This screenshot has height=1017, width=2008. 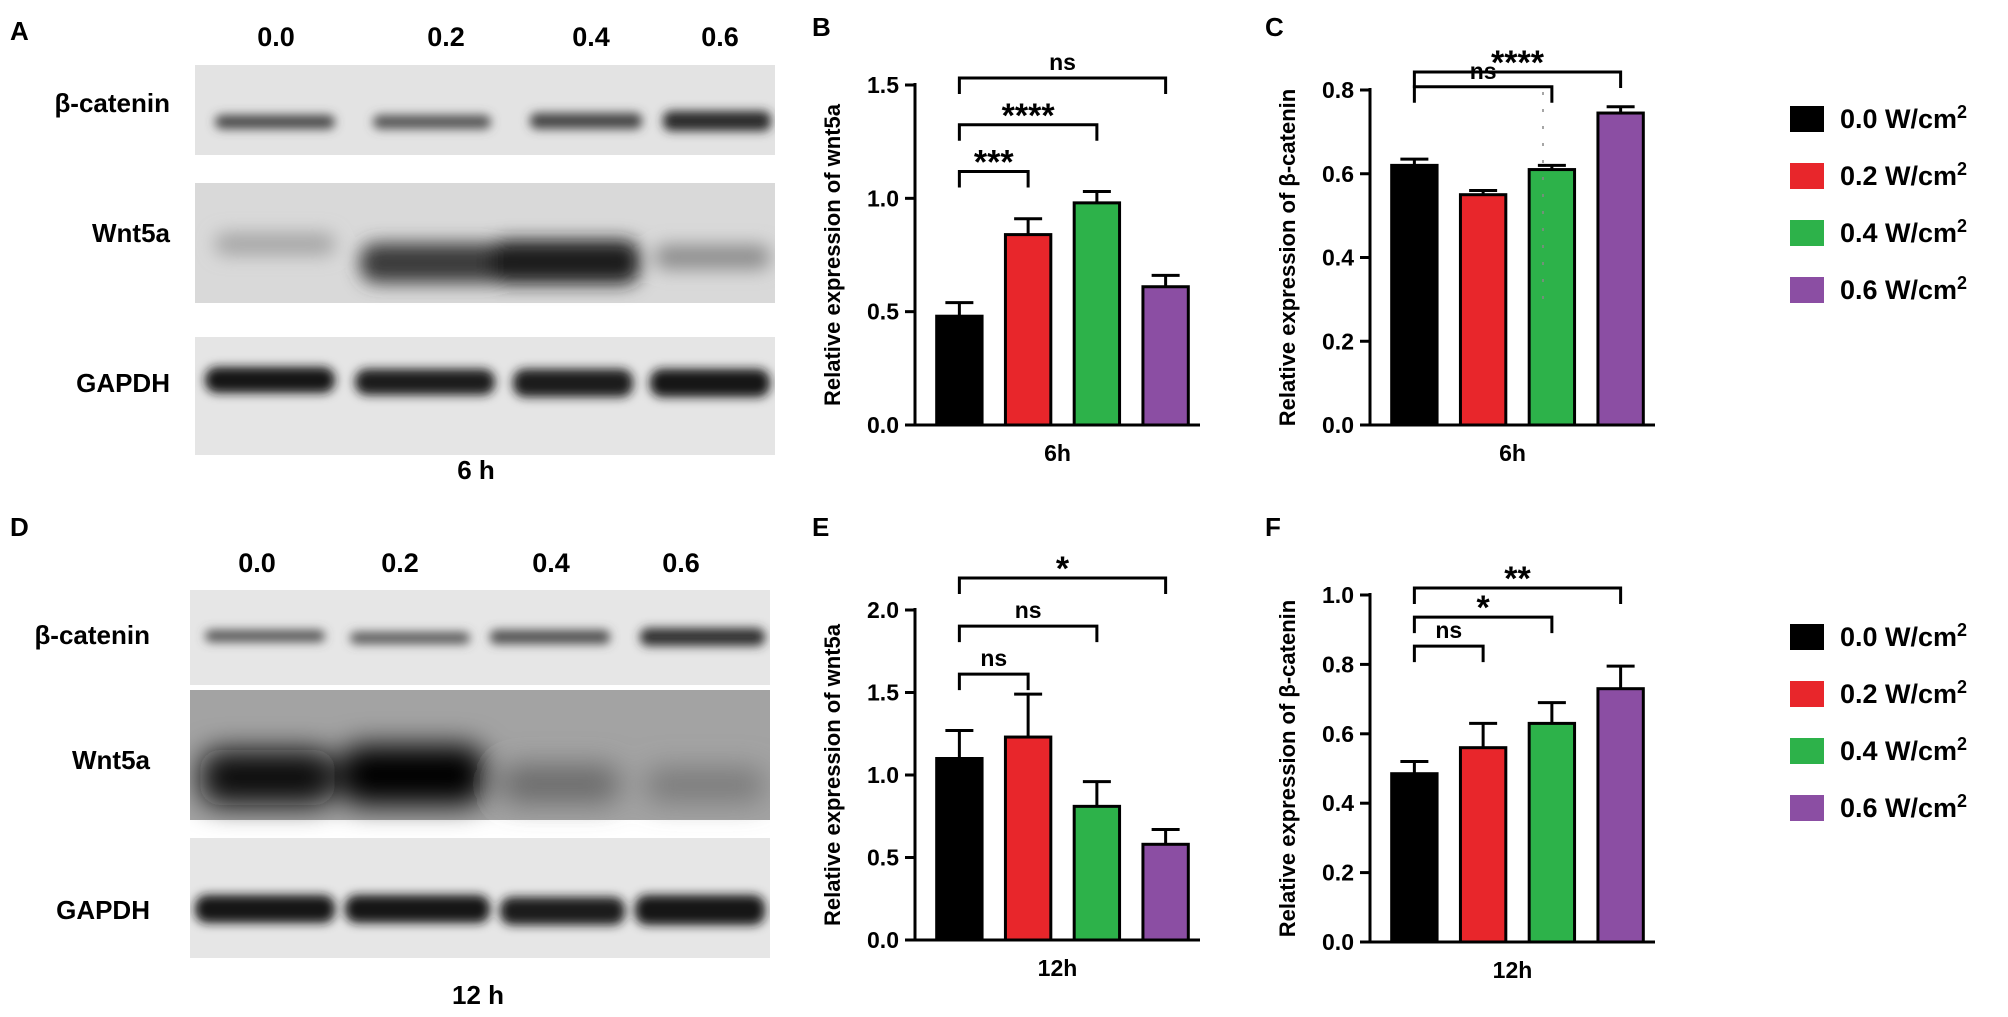 What do you see at coordinates (1904, 750) in the screenshot?
I see `legend-label: 0.4 W/cm2` at bounding box center [1904, 750].